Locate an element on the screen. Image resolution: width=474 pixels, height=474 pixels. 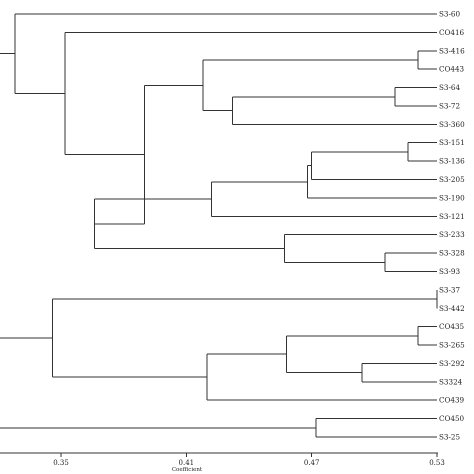
leaf-label: S3-151 is located at coordinates (452, 142).